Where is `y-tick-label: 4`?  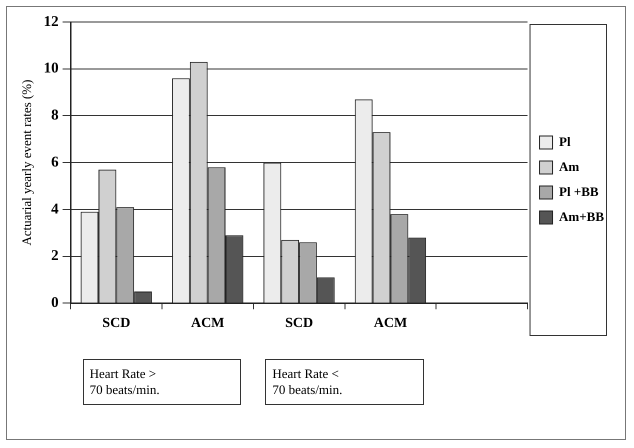 y-tick-label: 4 is located at coordinates (55, 209).